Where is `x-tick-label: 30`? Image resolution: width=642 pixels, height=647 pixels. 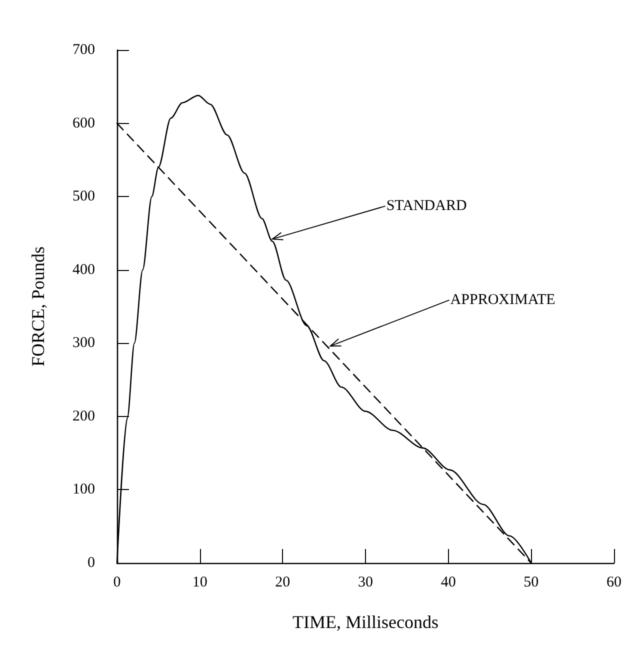 x-tick-label: 30 is located at coordinates (365, 582).